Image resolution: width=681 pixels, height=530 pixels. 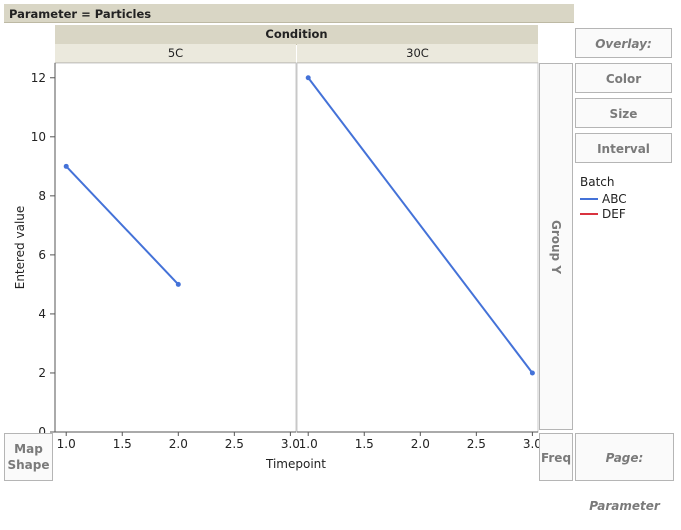 I want to click on freq-label: Freq, so click(x=556, y=458).